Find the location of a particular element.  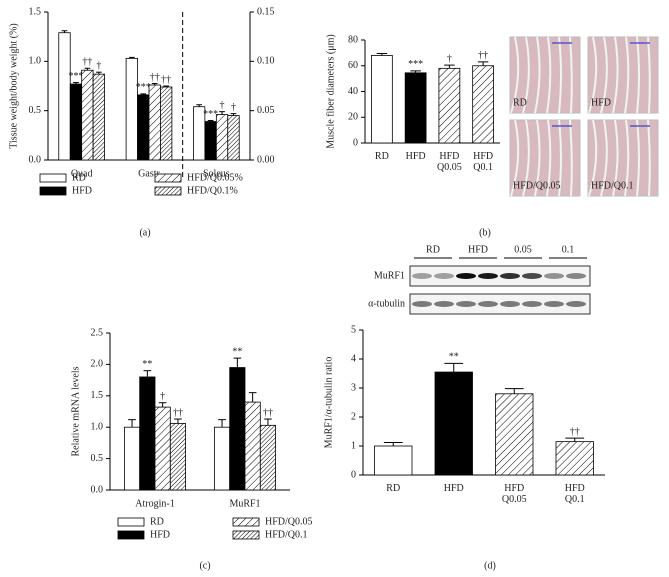

legend-label: HFD/Q0.1% is located at coordinates (212, 190).